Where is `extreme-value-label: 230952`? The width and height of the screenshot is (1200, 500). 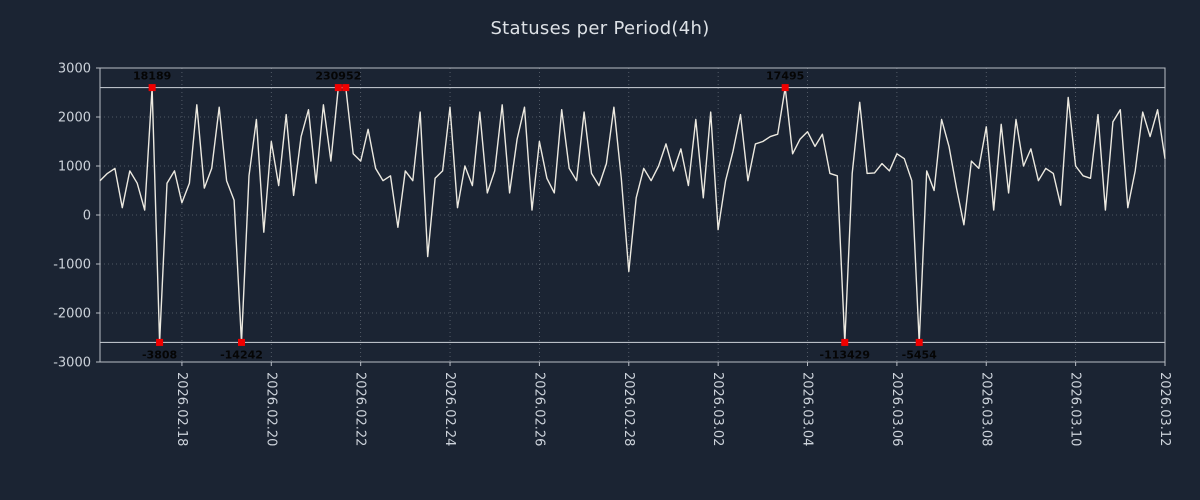
extreme-value-label: 230952 is located at coordinates (338, 76).